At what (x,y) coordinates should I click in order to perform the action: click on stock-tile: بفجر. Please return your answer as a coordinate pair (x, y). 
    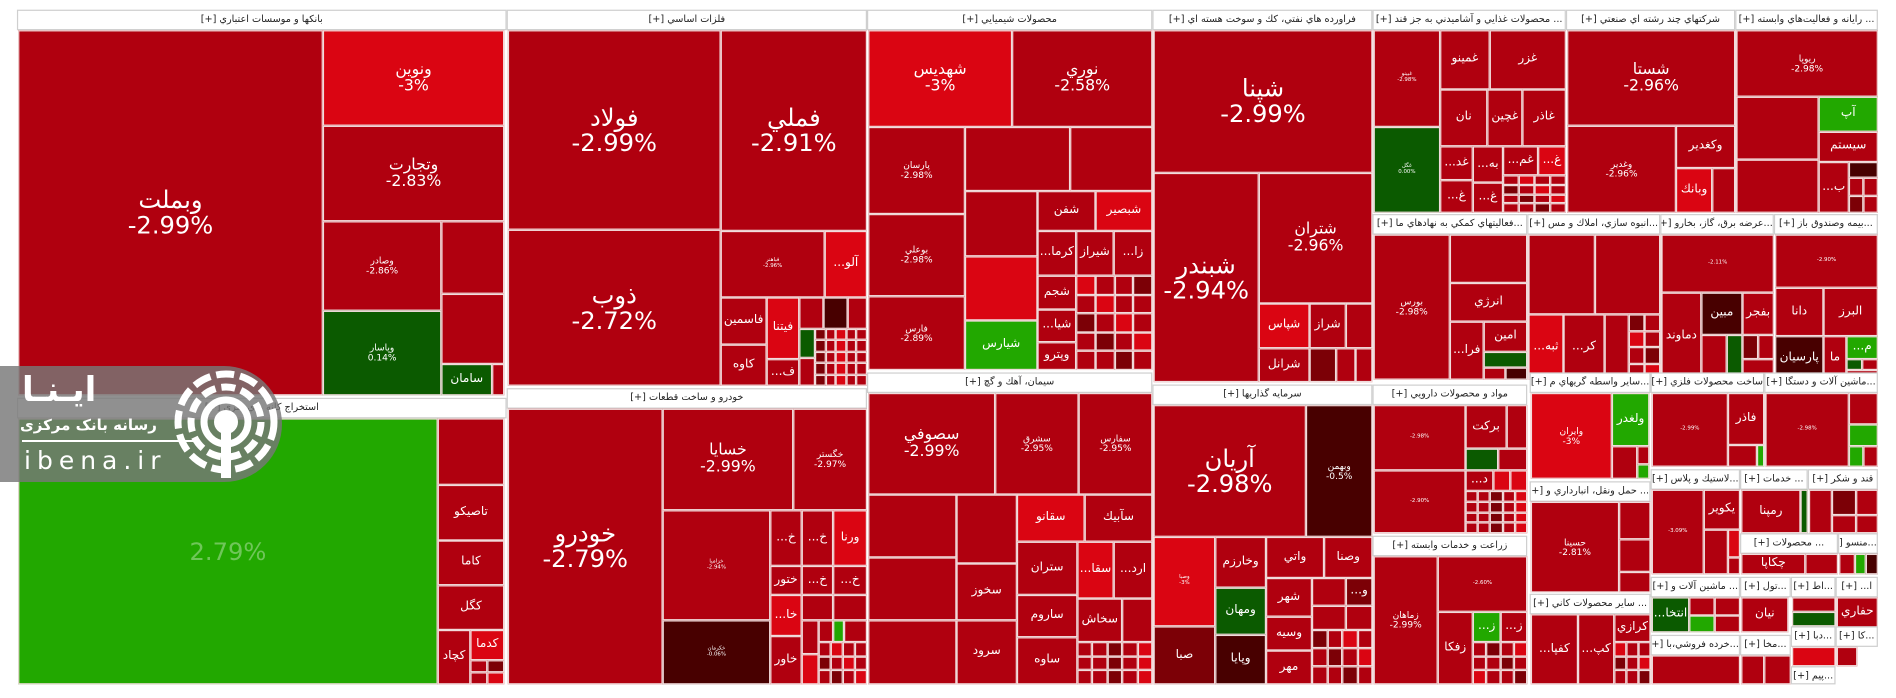
    Looking at the image, I should click on (1758, 313).